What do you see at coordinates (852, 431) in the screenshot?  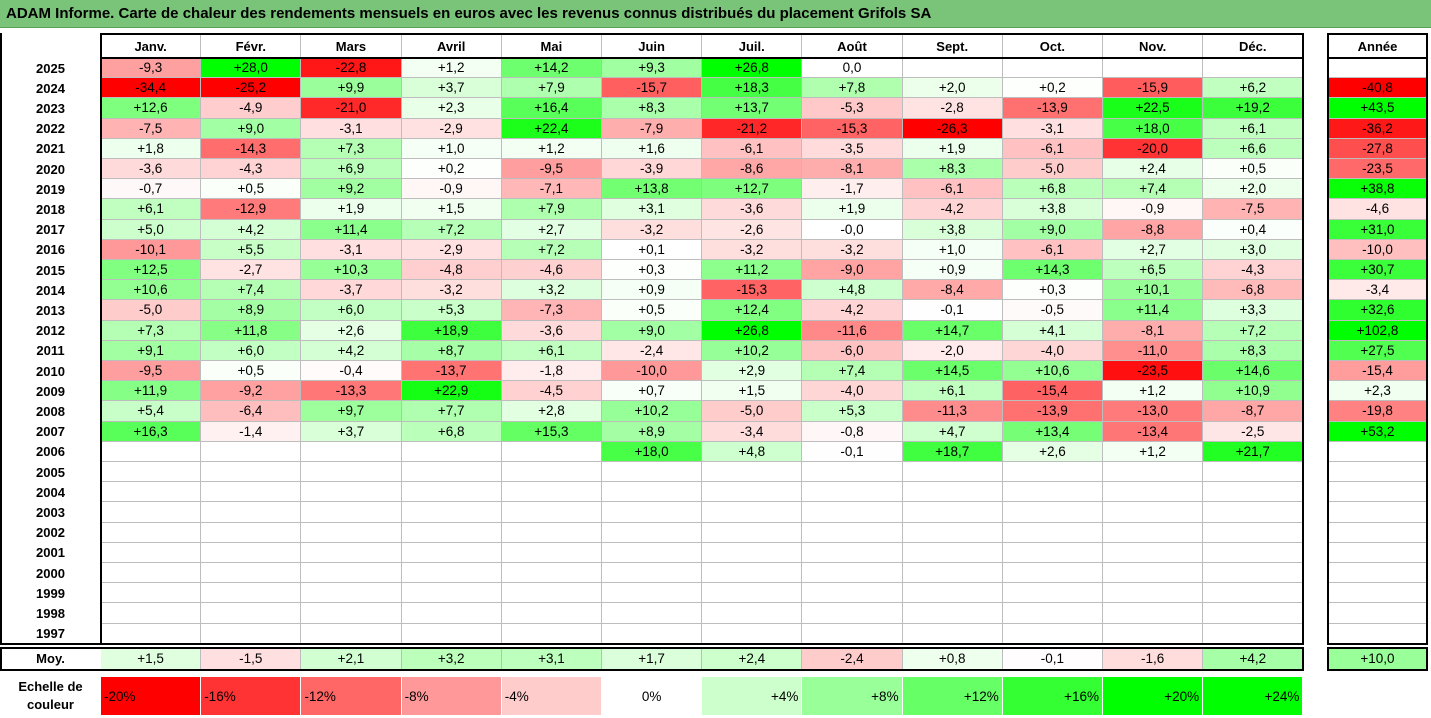 I see `heatmap-cell: -0,8` at bounding box center [852, 431].